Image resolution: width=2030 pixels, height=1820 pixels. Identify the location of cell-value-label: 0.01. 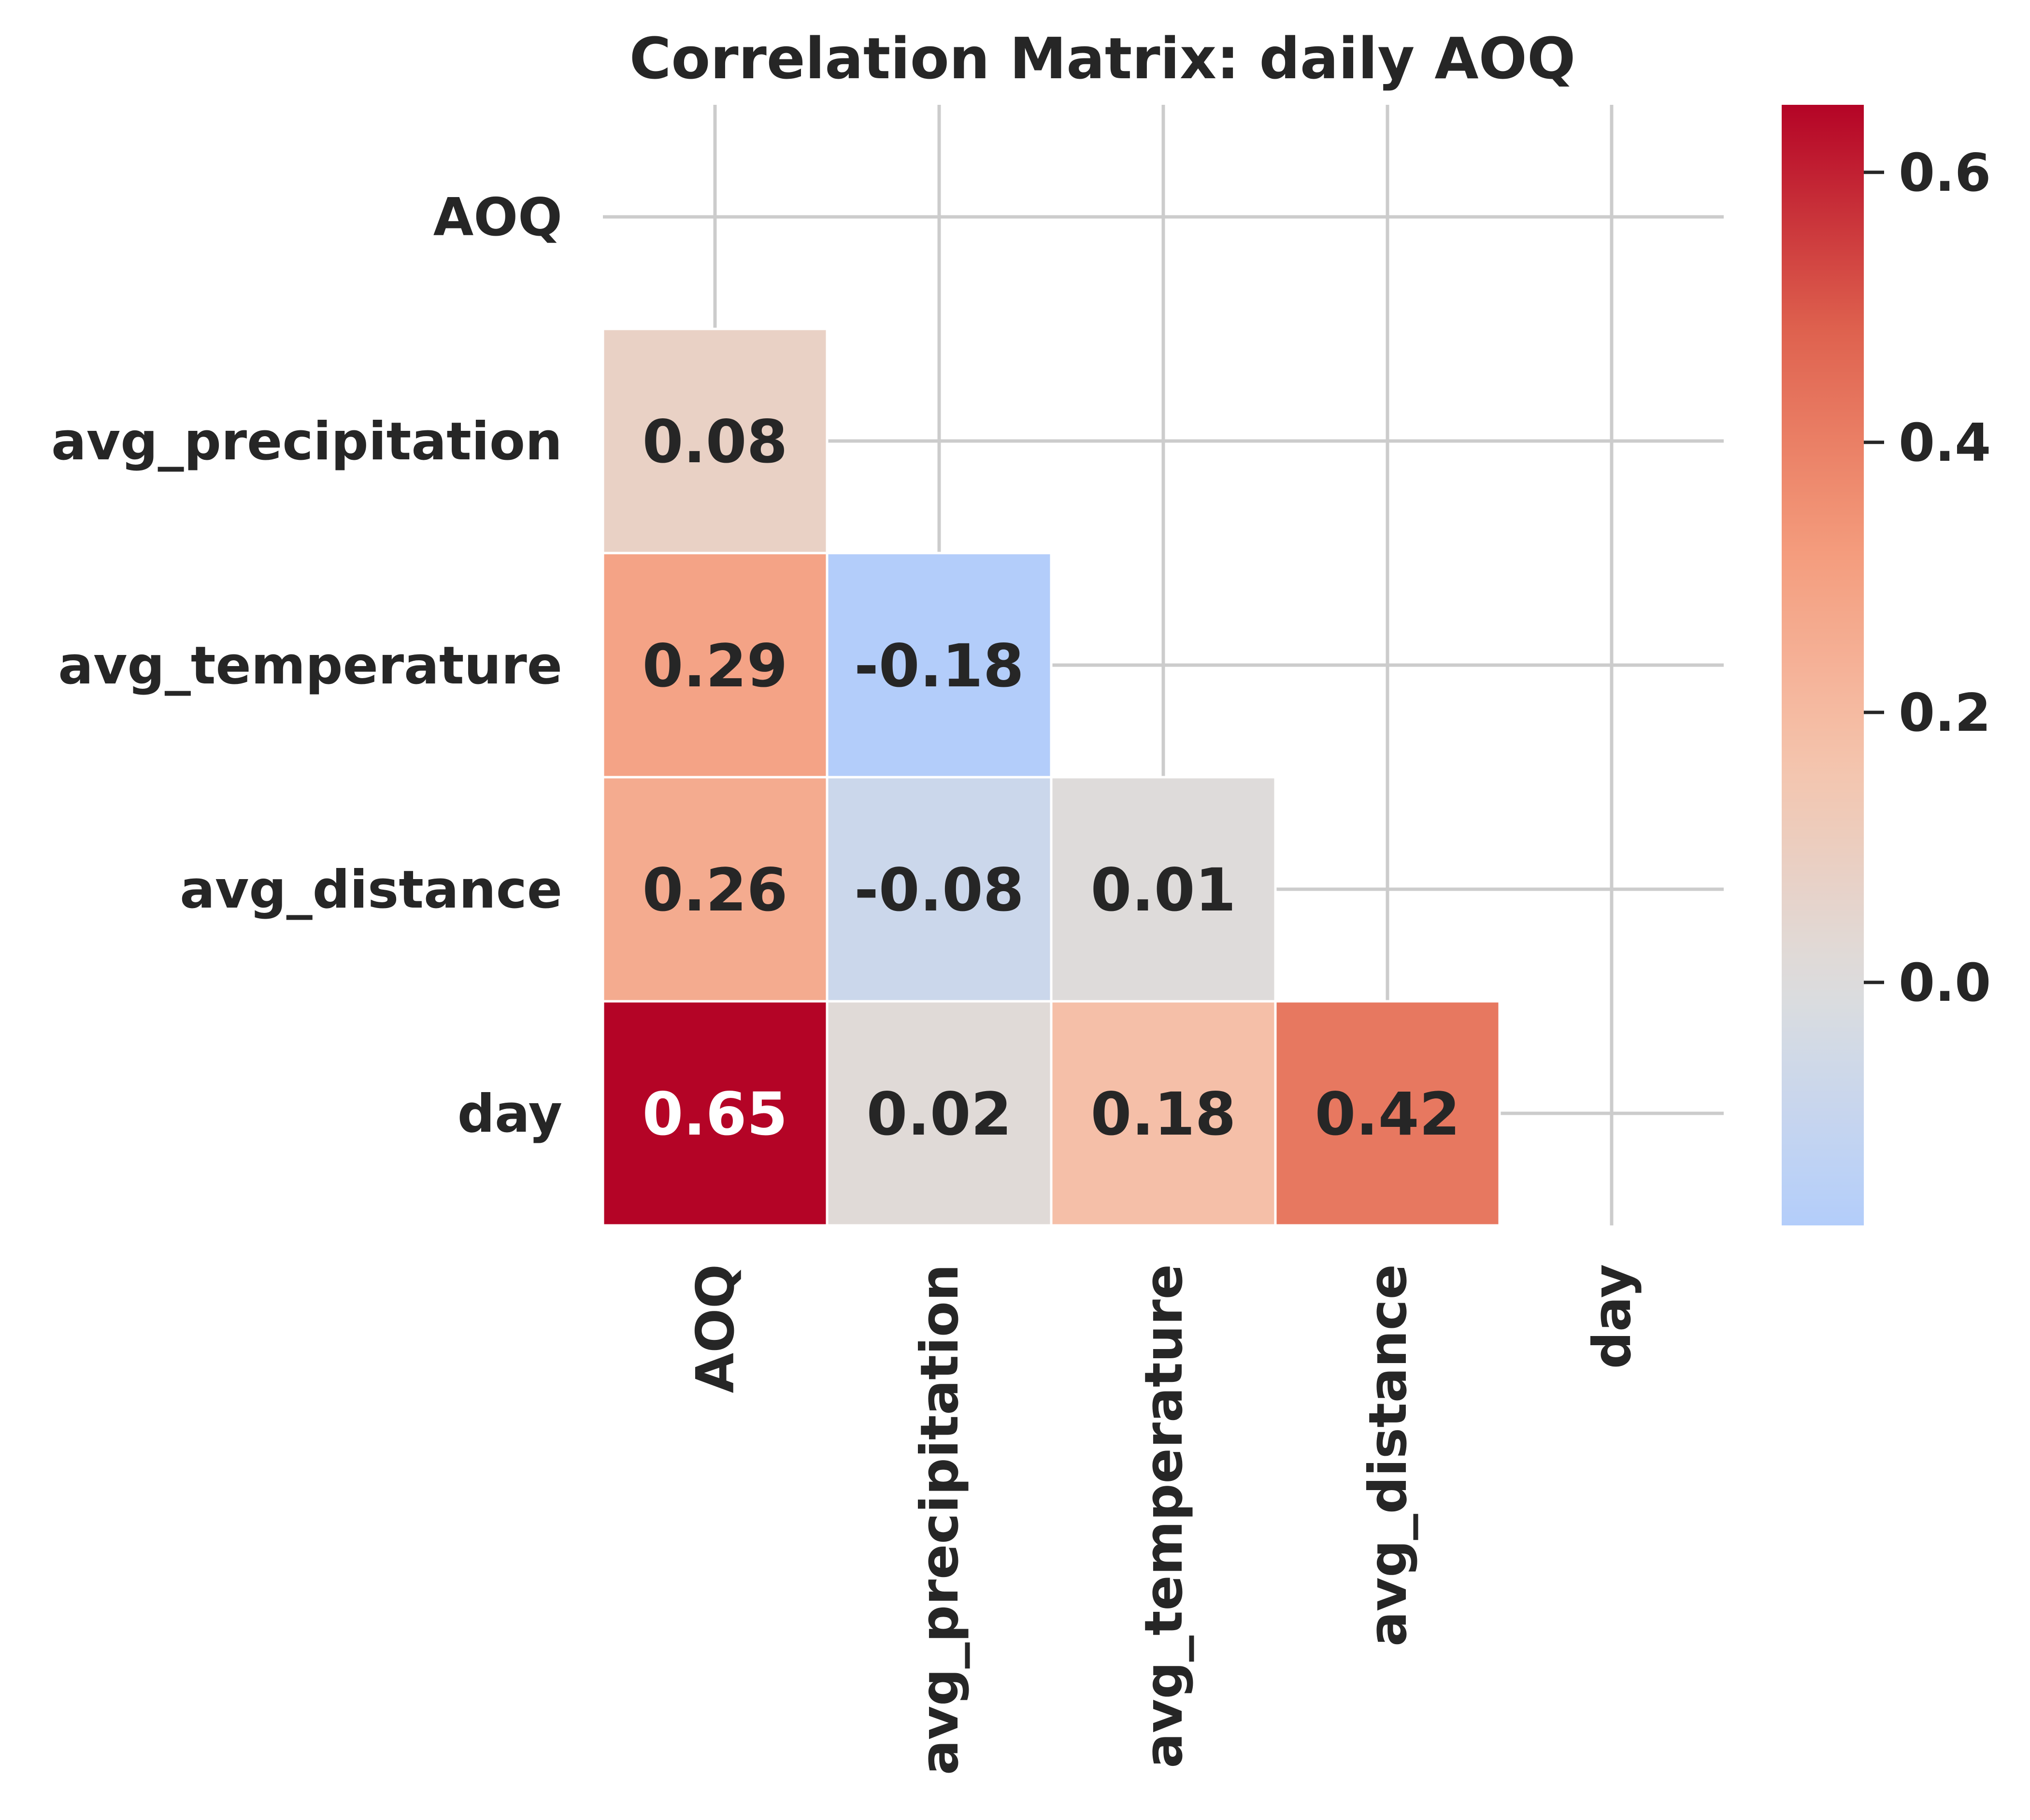
(1163, 890).